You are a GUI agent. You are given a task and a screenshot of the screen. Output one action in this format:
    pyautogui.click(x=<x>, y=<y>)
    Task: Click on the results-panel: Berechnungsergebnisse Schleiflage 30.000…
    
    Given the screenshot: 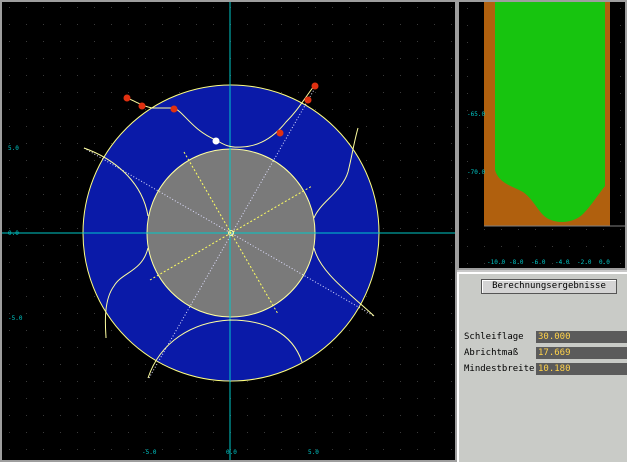 What is the action you would take?
    pyautogui.click(x=542, y=367)
    